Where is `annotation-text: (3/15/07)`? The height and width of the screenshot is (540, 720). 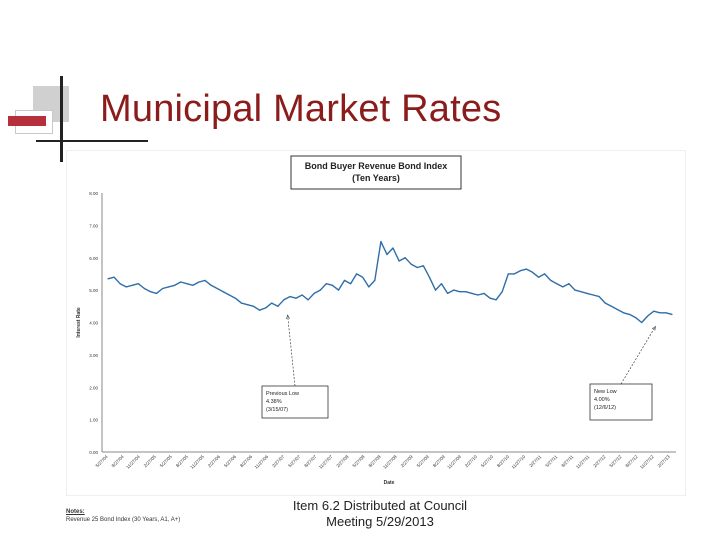 annotation-text: (3/15/07) is located at coordinates (277, 410).